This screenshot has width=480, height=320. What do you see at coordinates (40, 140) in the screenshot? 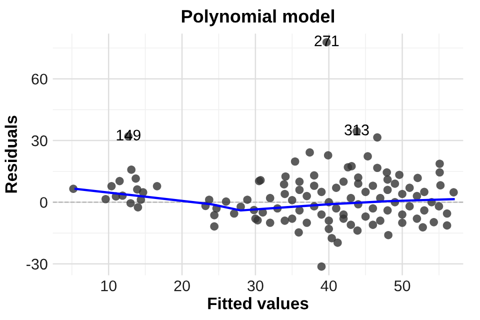
I see `y-tick-label: 30` at bounding box center [40, 140].